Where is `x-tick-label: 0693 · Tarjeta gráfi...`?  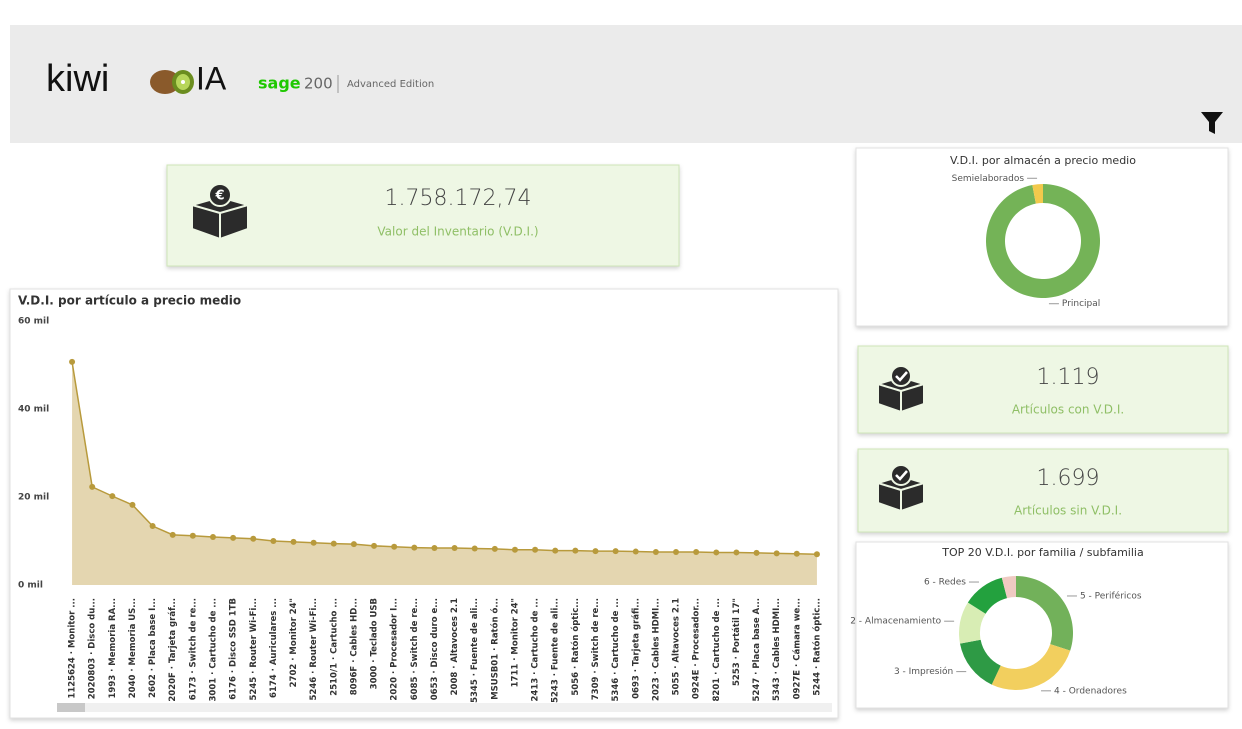
x-tick-label: 0693 · Tarjeta gráfi... is located at coordinates (636, 648).